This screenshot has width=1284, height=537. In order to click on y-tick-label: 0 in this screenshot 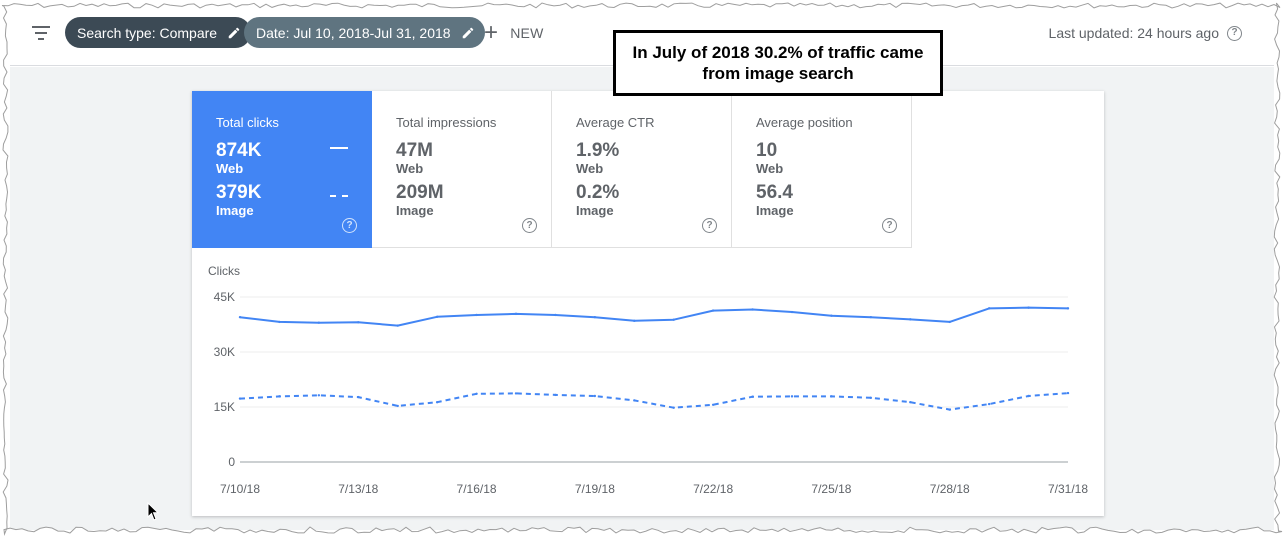, I will do `click(231, 462)`.